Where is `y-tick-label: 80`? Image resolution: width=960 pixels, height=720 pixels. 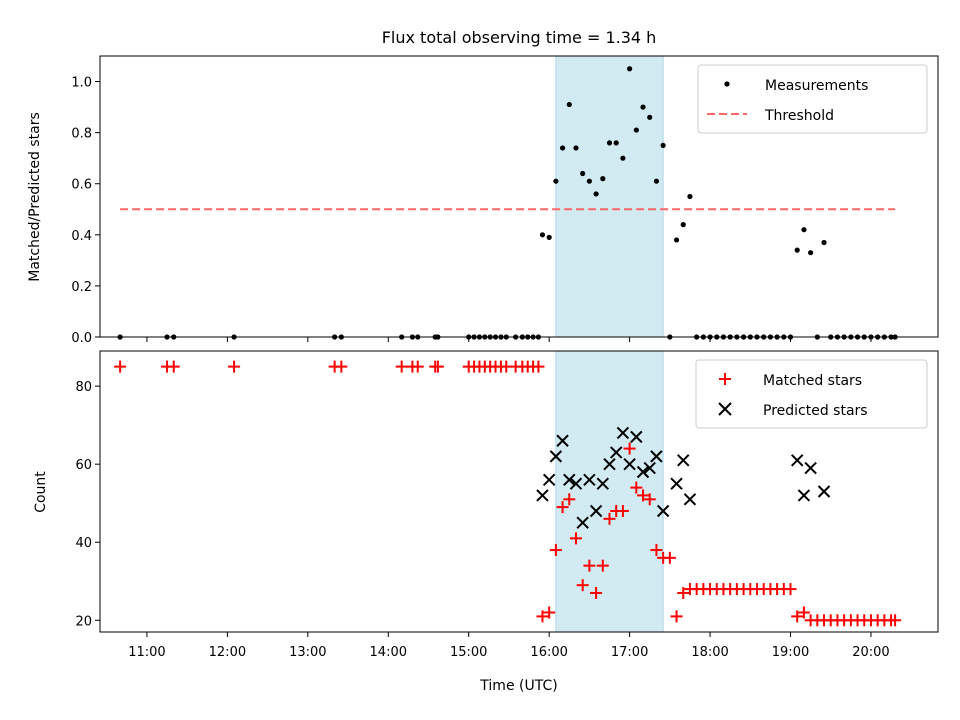
y-tick-label: 80 is located at coordinates (83, 387).